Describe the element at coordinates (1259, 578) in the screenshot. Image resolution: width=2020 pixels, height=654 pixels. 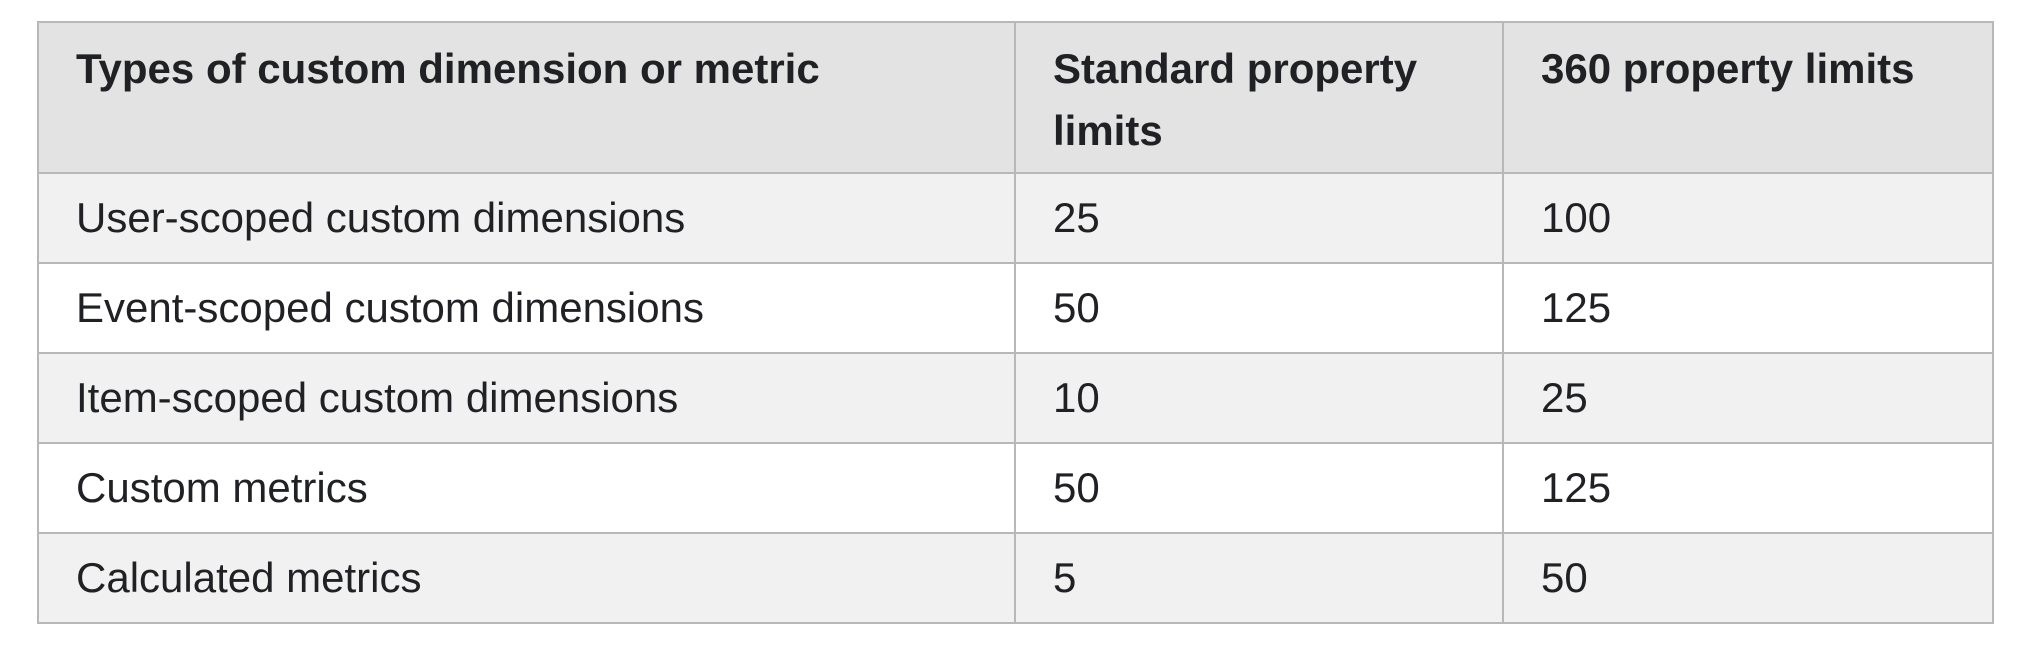
I see `cell-standard-limit: 5` at that location.